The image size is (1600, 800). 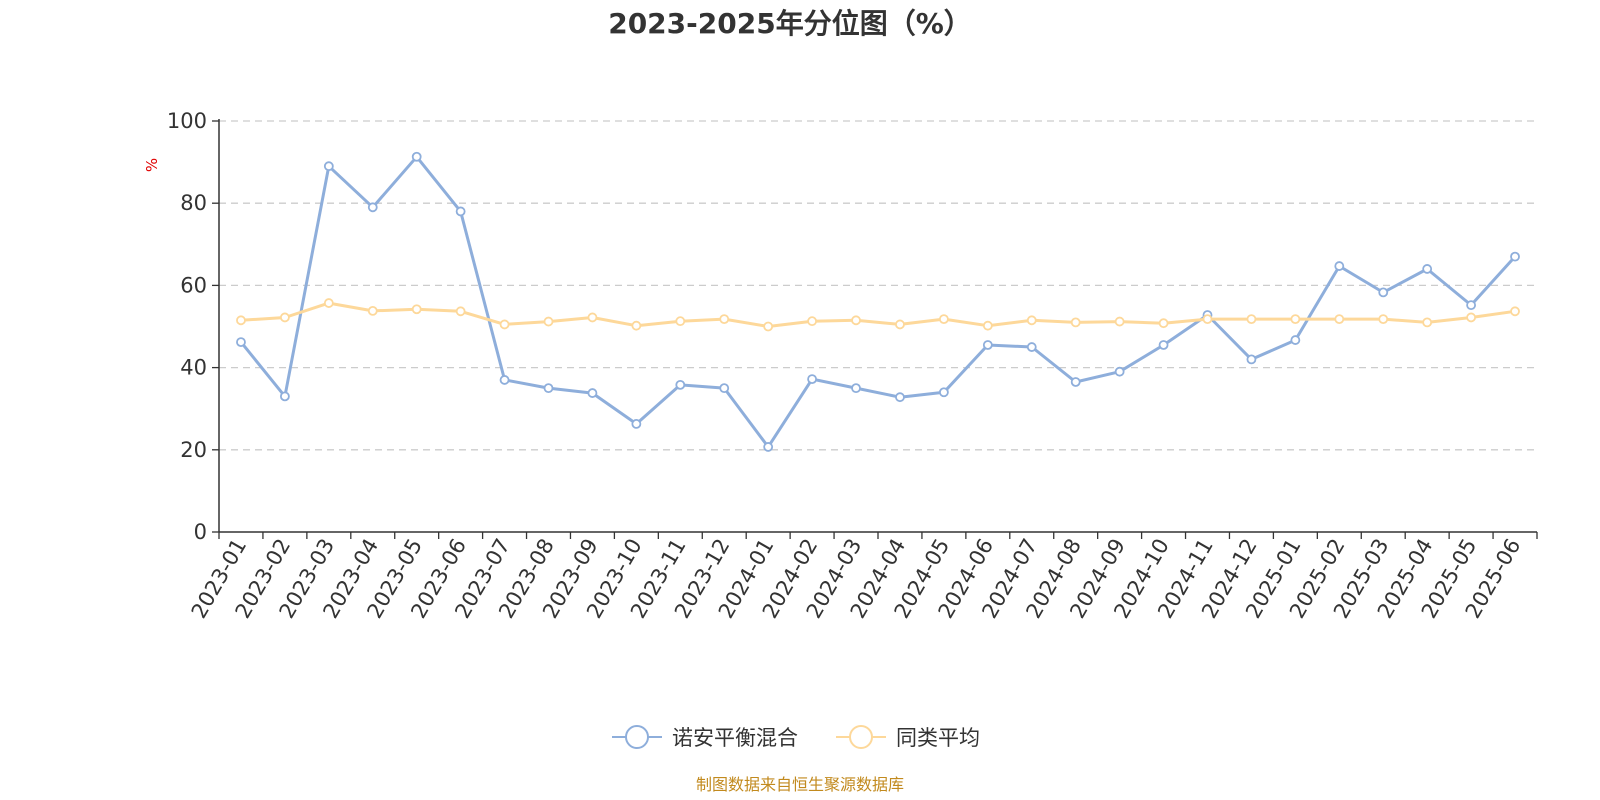 I want to click on legend-item-0: 诺安平衡混合, so click(x=705, y=737).